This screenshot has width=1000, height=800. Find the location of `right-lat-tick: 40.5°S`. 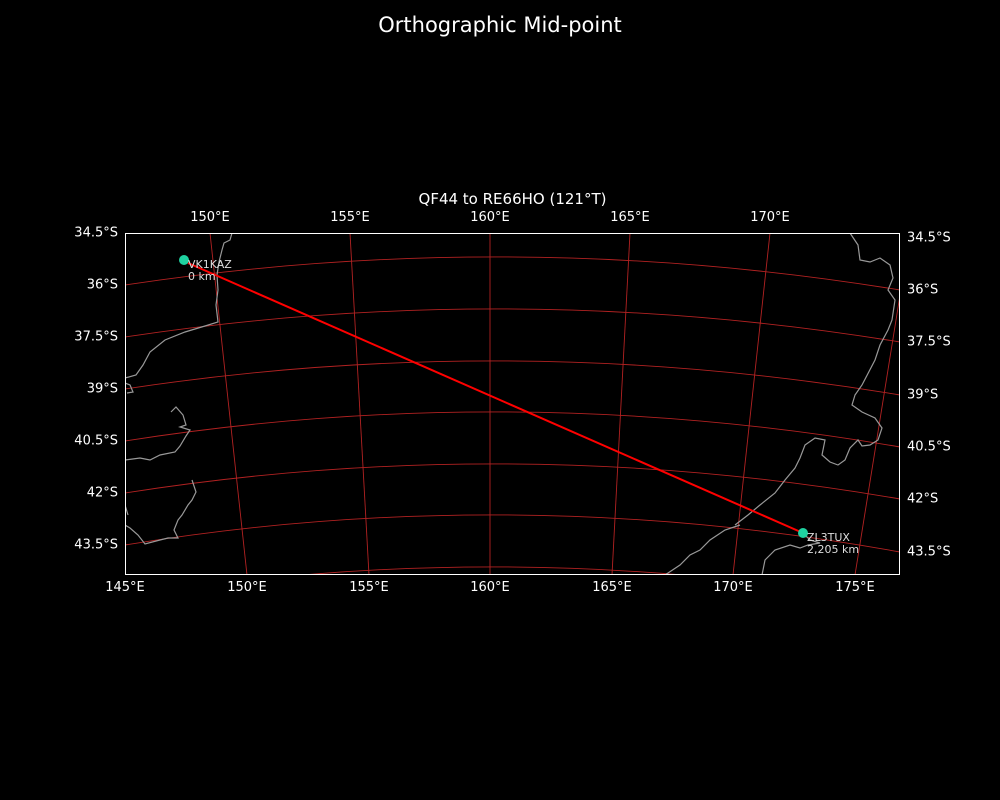

right-lat-tick: 40.5°S is located at coordinates (929, 447).